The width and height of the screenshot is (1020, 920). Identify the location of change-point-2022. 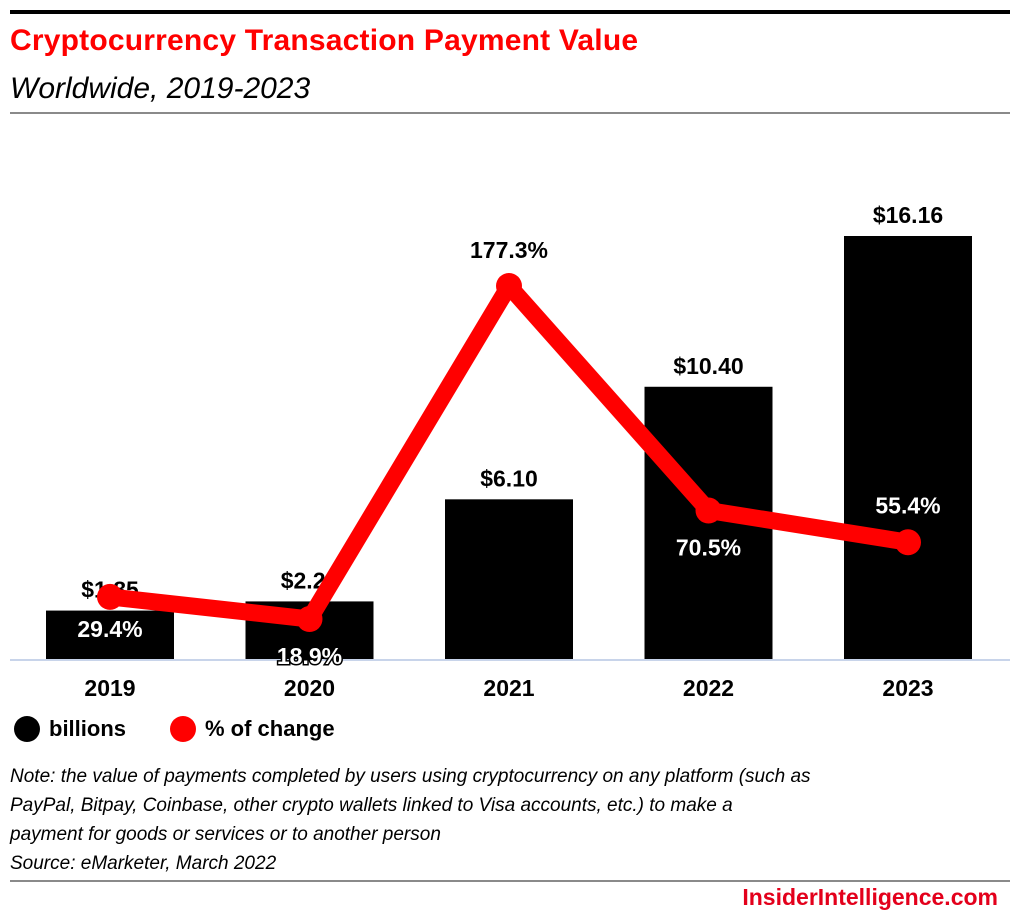
(708, 510).